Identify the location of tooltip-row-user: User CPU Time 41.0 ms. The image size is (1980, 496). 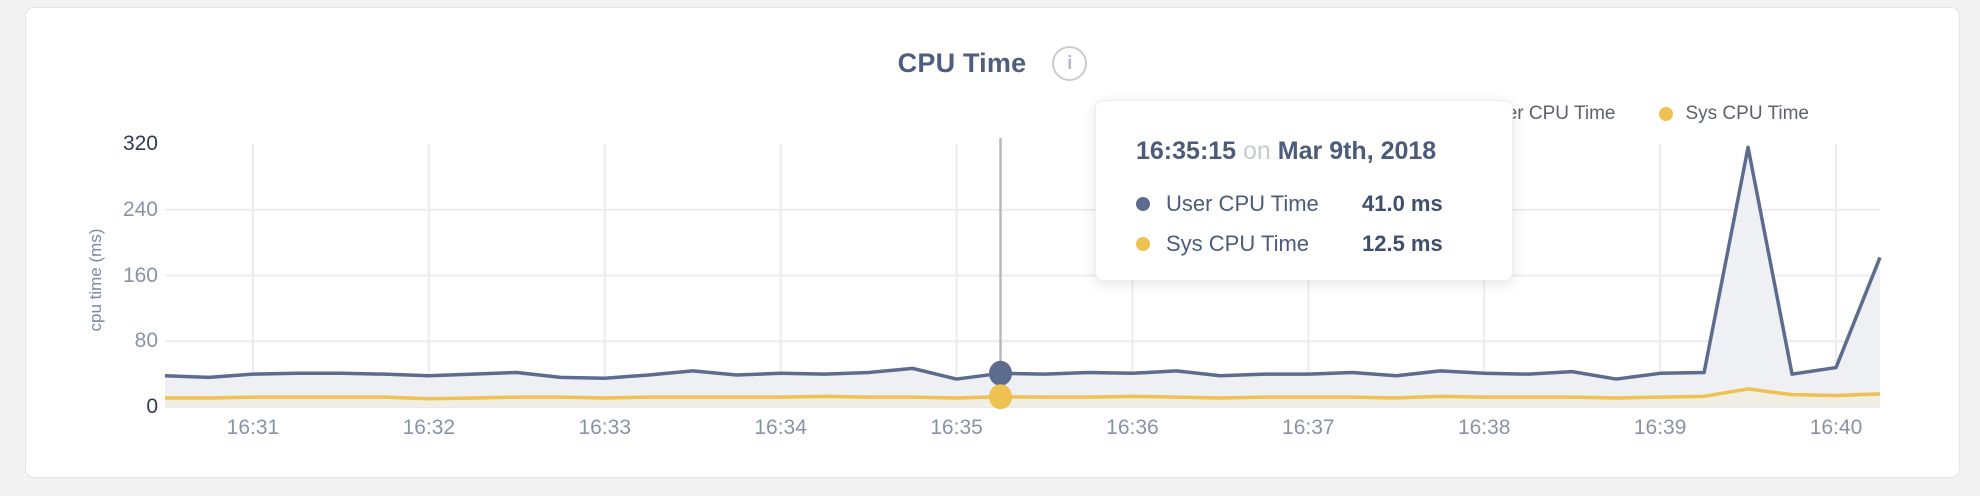
(1309, 204).